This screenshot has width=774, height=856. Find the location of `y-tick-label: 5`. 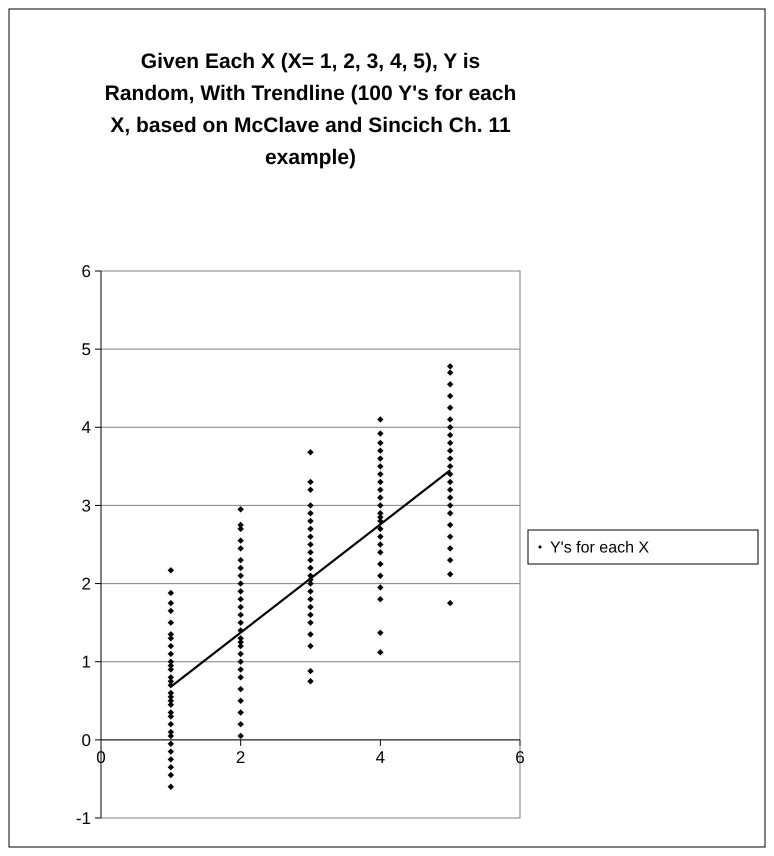

y-tick-label: 5 is located at coordinates (86, 350).